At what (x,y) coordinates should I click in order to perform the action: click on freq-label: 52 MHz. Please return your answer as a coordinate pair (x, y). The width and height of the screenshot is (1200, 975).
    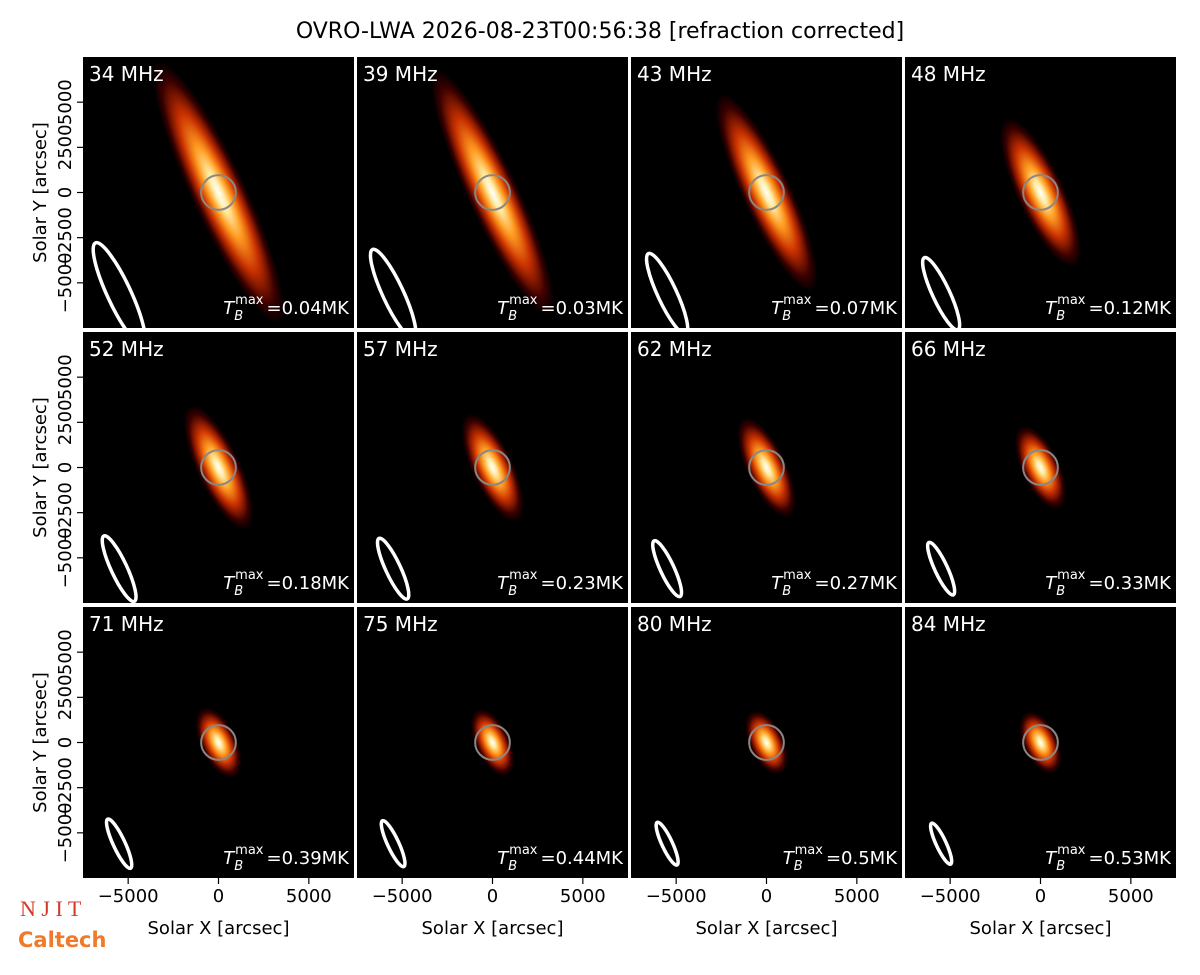
    Looking at the image, I should click on (126, 349).